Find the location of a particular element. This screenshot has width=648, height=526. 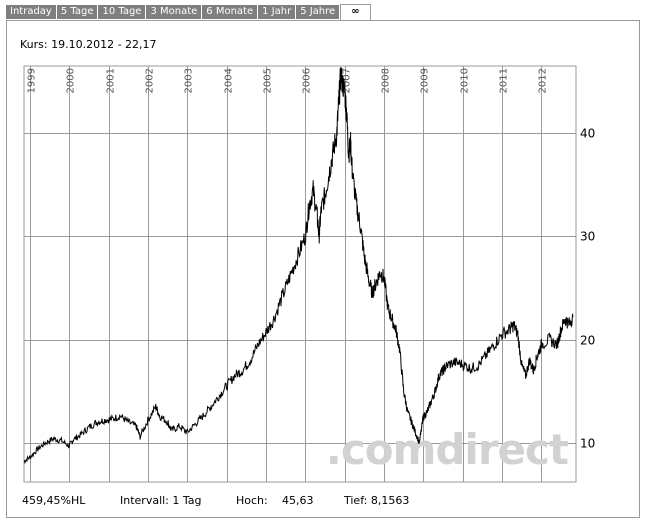

tab-5: 1 Jahr is located at coordinates (277, 12).